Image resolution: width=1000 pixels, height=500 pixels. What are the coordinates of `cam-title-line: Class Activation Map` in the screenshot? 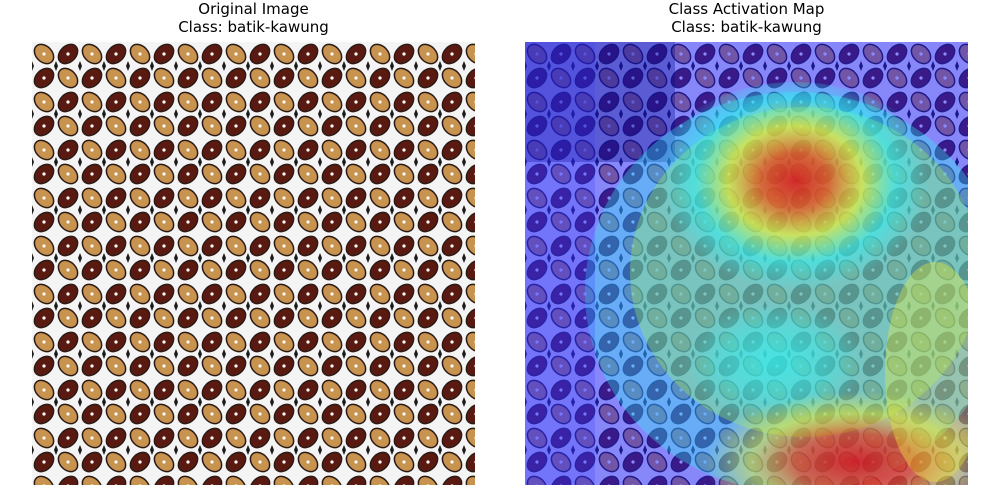 It's located at (746, 9).